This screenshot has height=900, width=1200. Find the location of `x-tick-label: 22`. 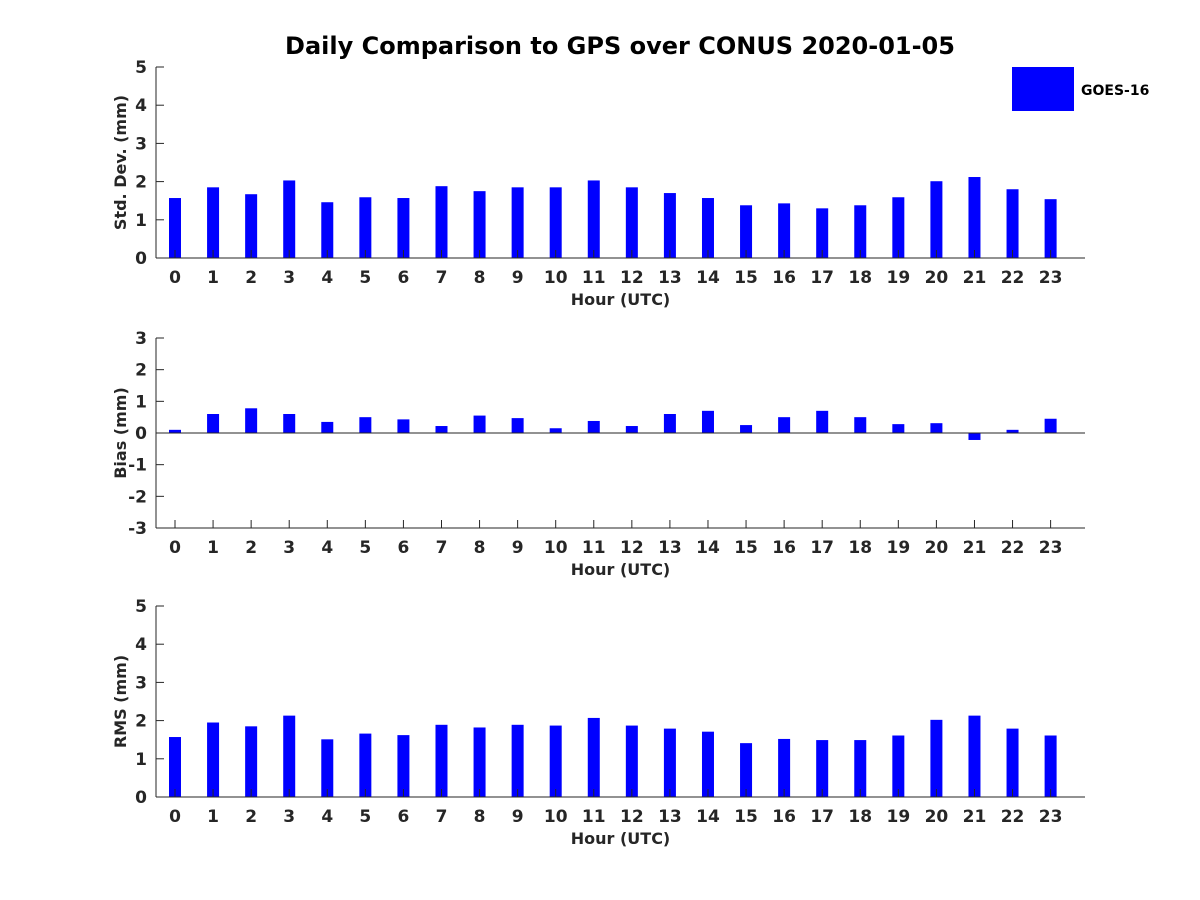

x-tick-label: 22 is located at coordinates (1013, 817).